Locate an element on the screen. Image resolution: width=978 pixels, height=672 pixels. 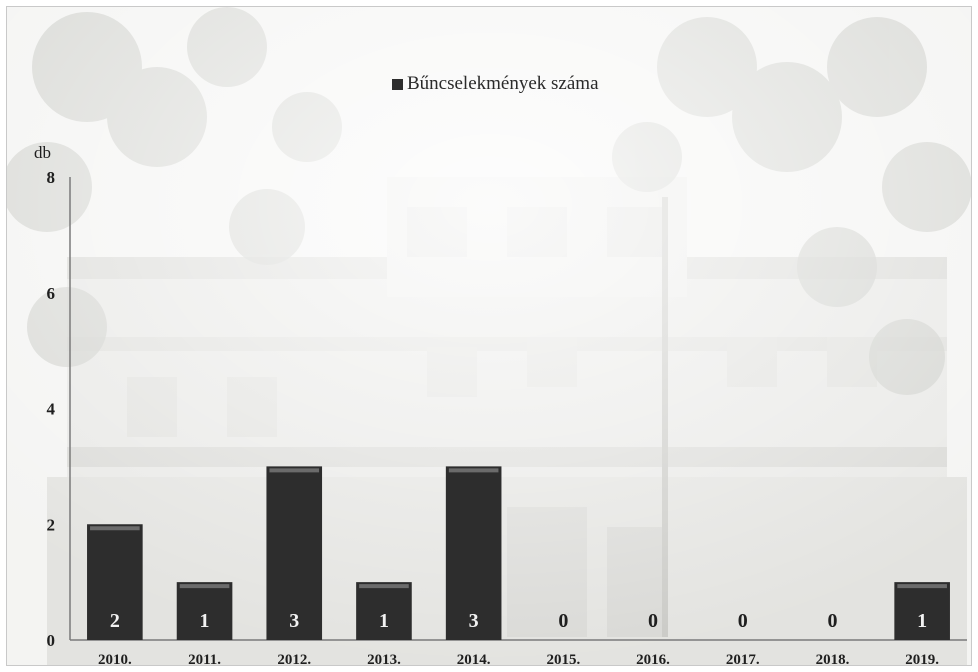
bar-2010 is located at coordinates (115, 582).